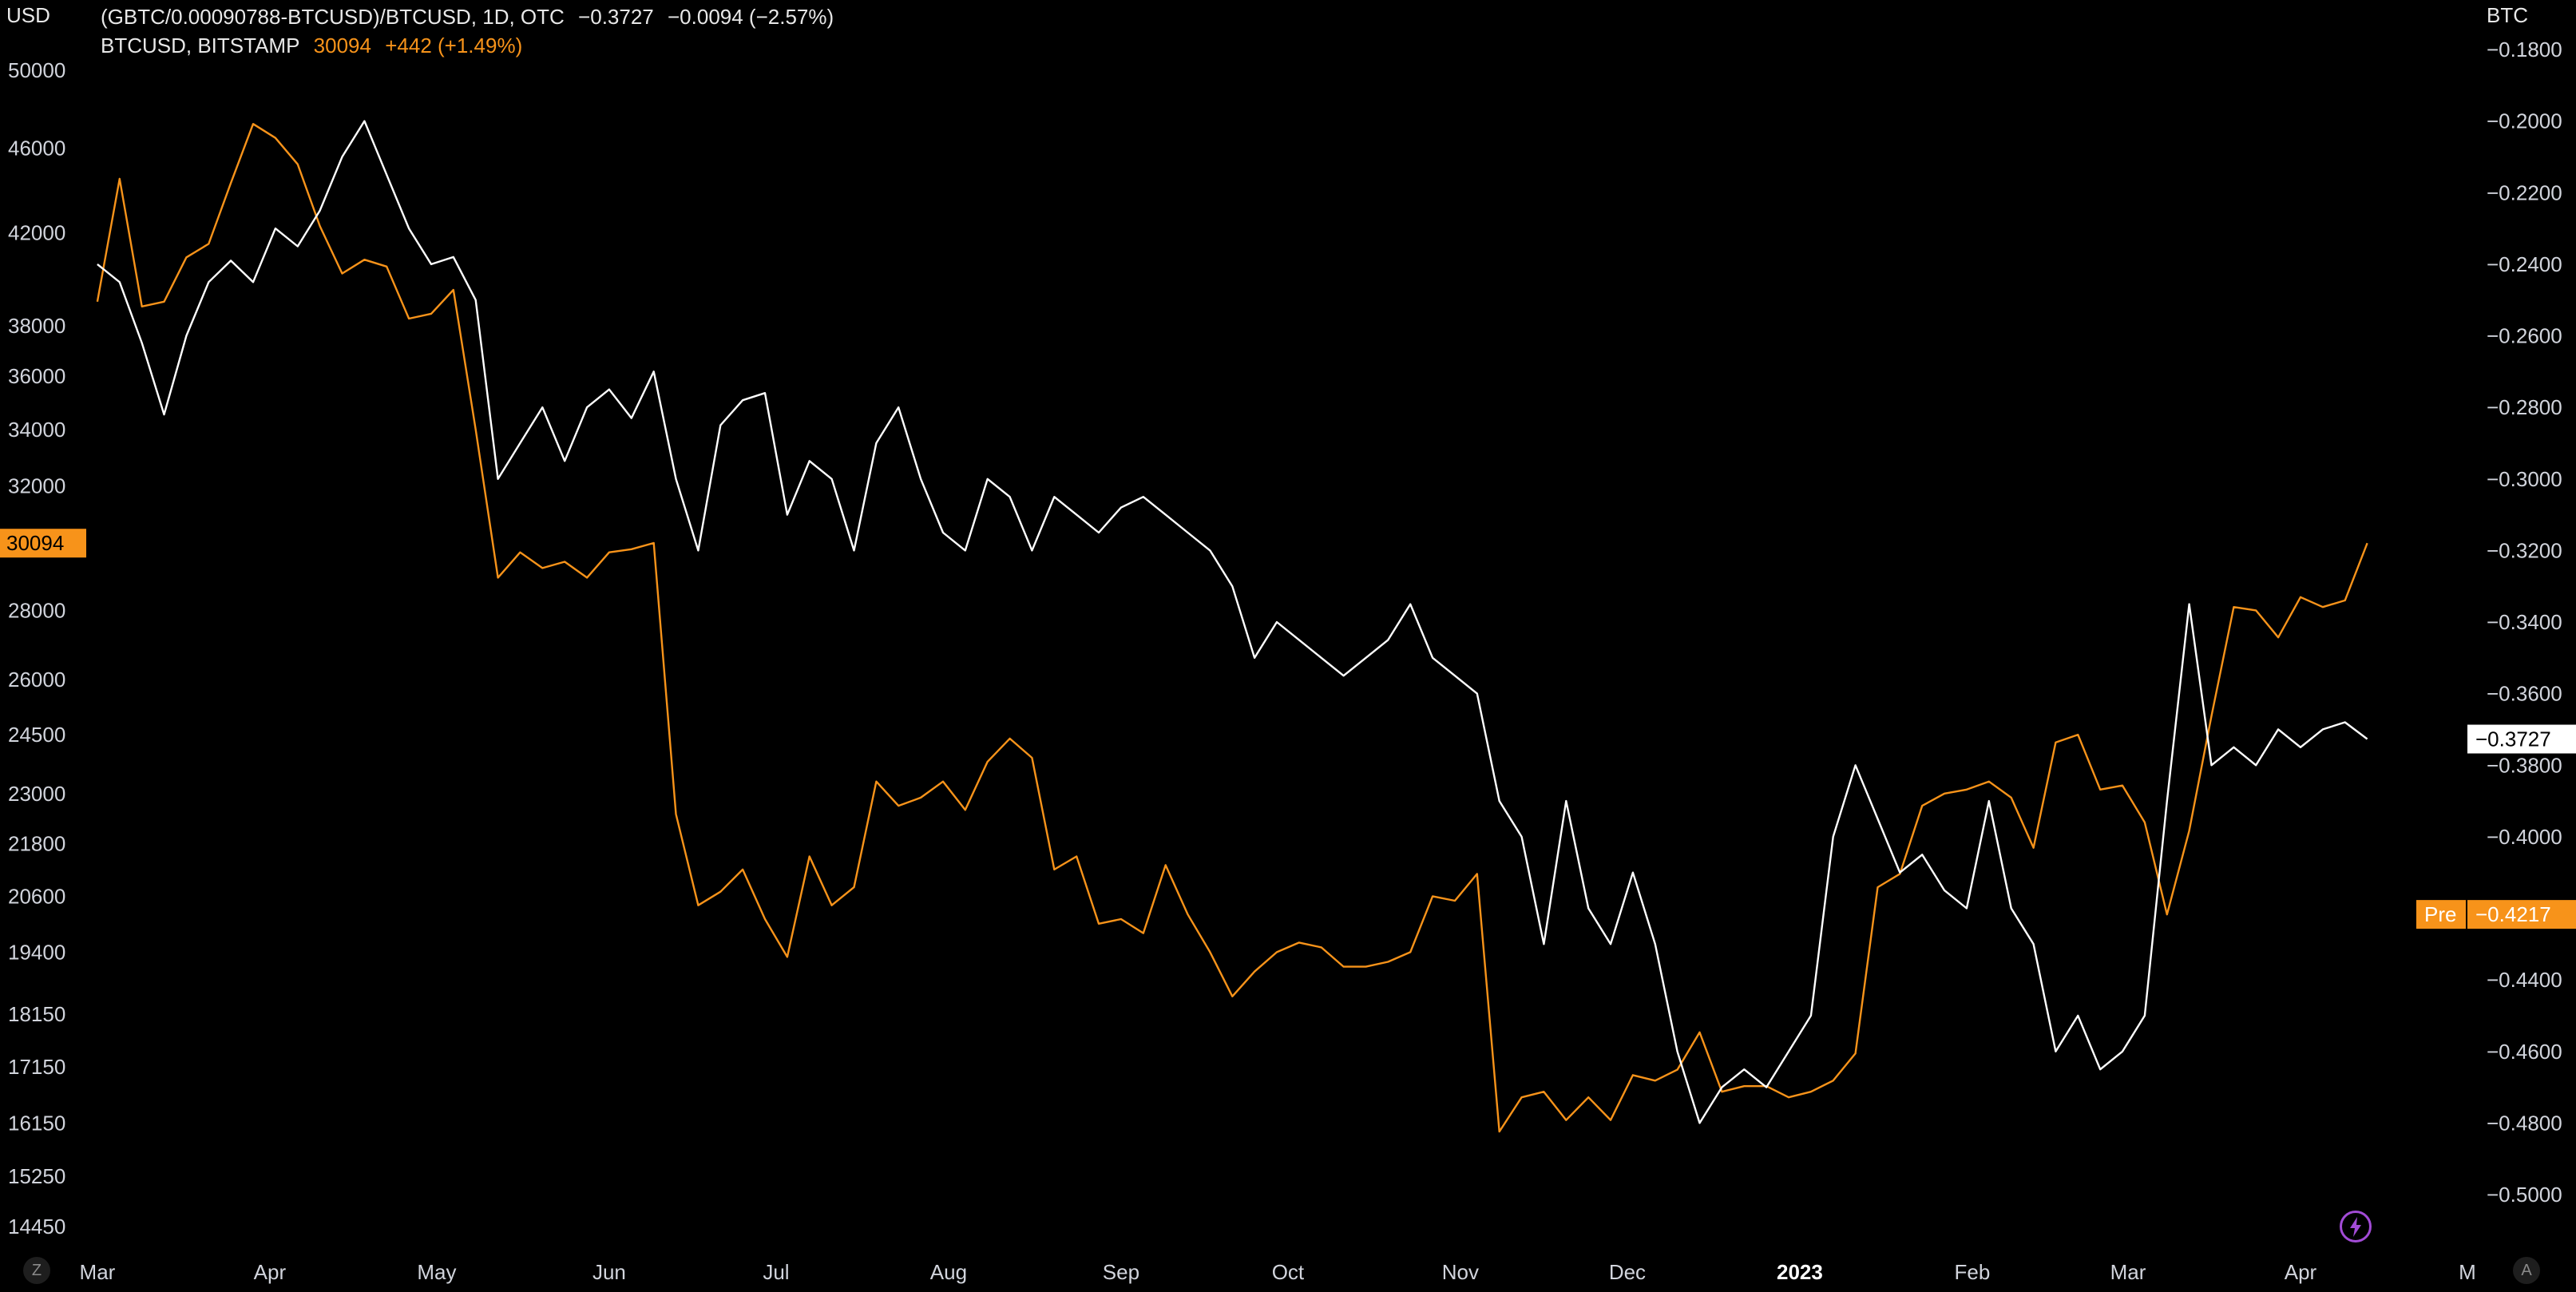  What do you see at coordinates (2524, 50) in the screenshot?
I see `right-axis-tick: −0.1800` at bounding box center [2524, 50].